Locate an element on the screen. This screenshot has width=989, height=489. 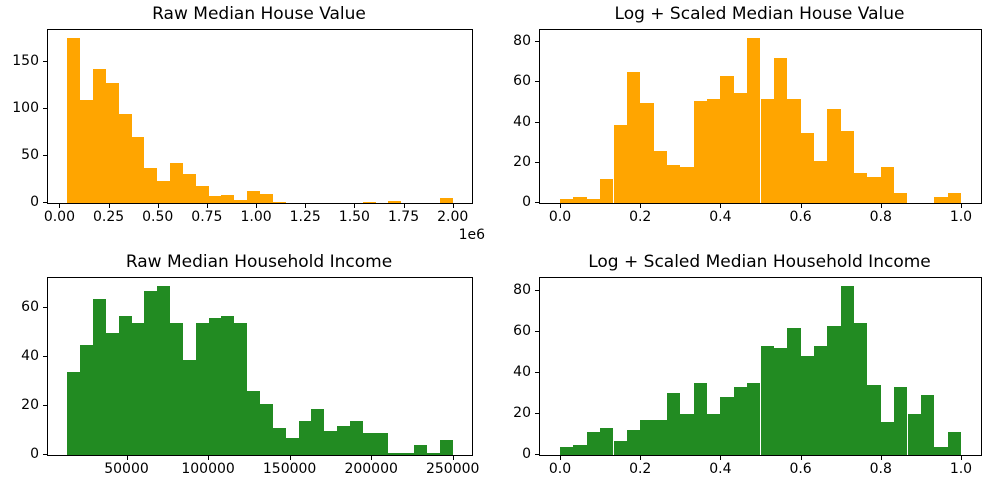
x-tick-label: 250000 is located at coordinates (452, 469).